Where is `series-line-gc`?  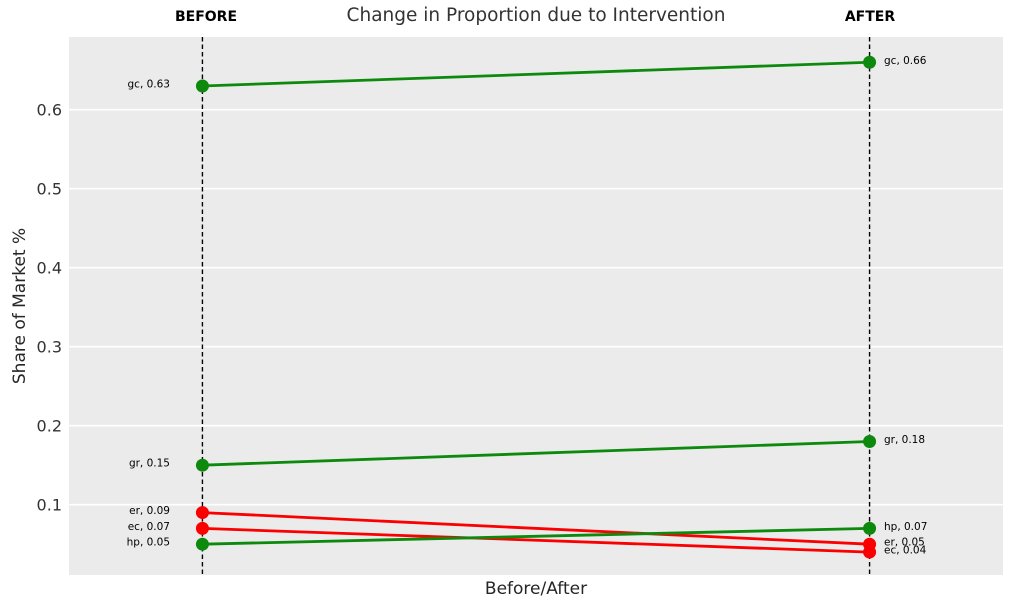
series-line-gc is located at coordinates (536, 74).